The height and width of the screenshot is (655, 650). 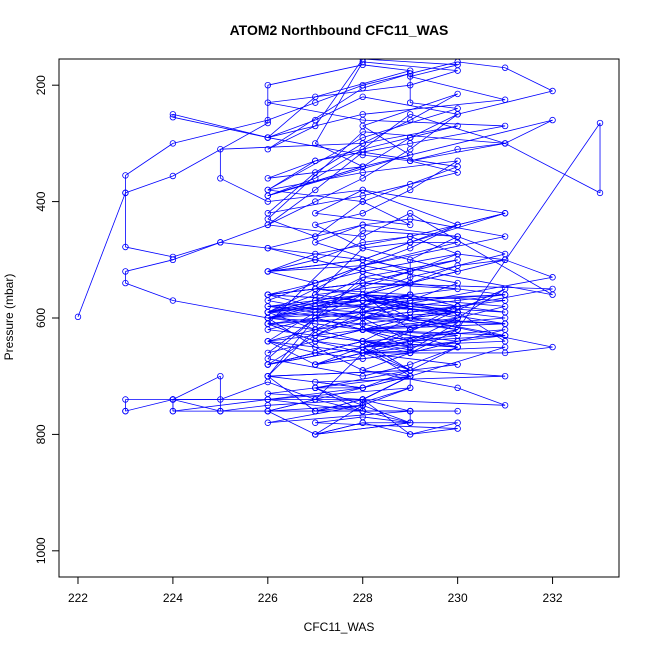 What do you see at coordinates (268, 598) in the screenshot?
I see `x-tick-label: 226` at bounding box center [268, 598].